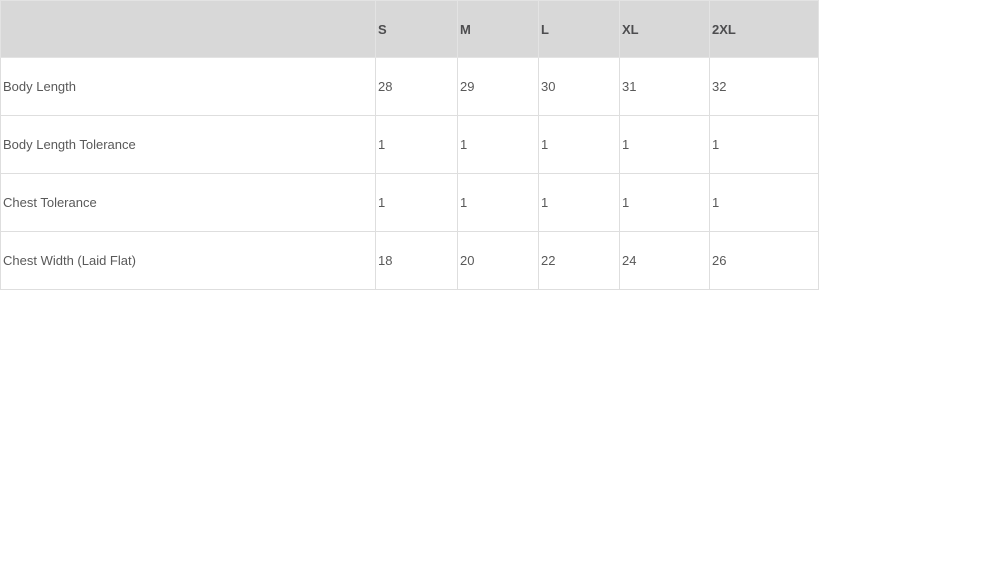  I want to click on size-chart-header: S M L XL 2XL, so click(409, 29).